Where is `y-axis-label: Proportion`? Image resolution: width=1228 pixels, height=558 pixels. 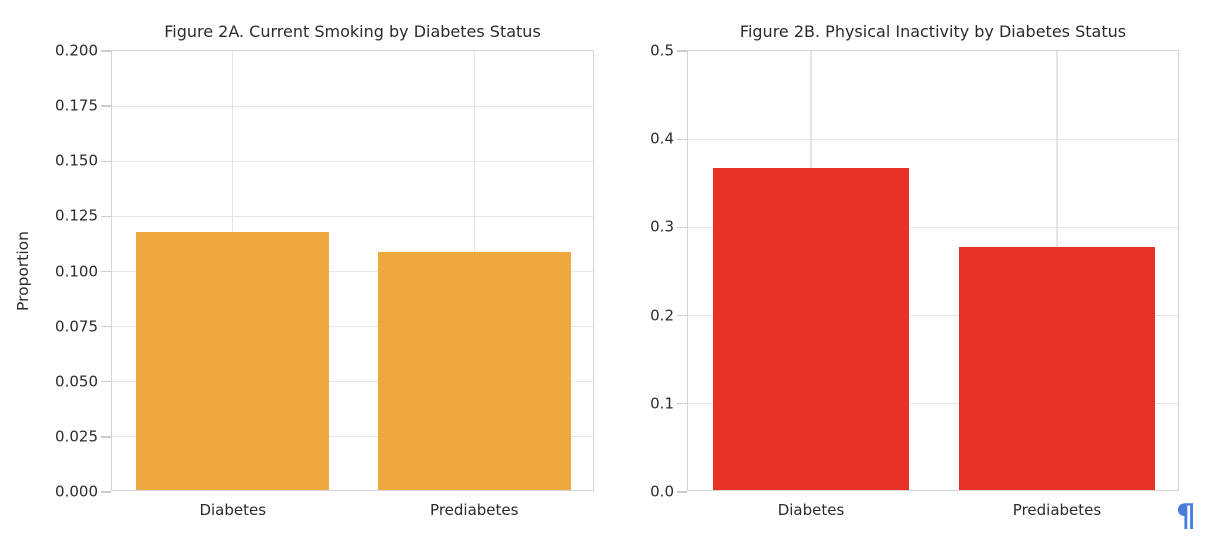
y-axis-label: Proportion is located at coordinates (23, 270).